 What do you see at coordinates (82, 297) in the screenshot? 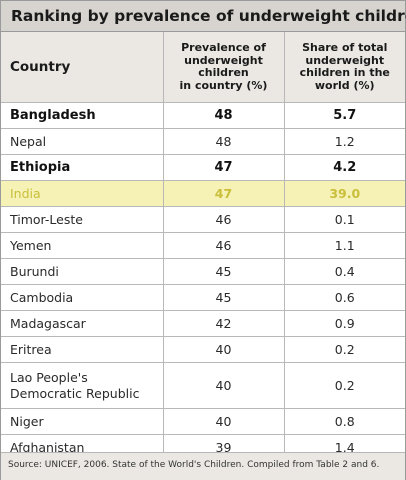
I see `country-cell: Cambodia` at bounding box center [82, 297].